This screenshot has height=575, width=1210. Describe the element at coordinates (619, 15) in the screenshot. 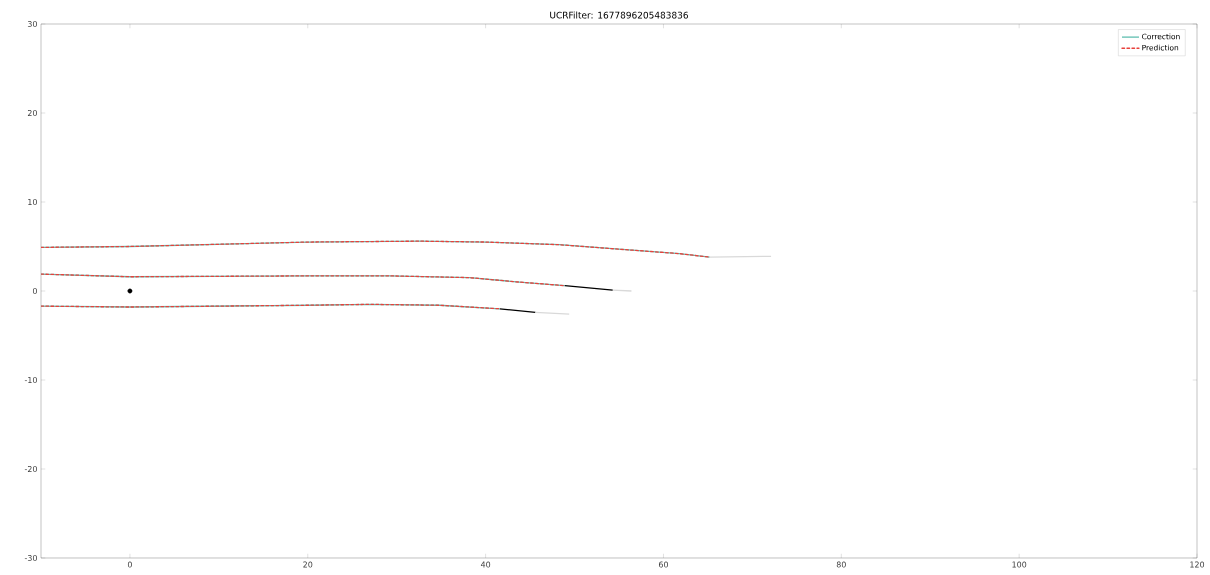

I see `chart-title: UCRFilter: 1677896205483836` at that location.